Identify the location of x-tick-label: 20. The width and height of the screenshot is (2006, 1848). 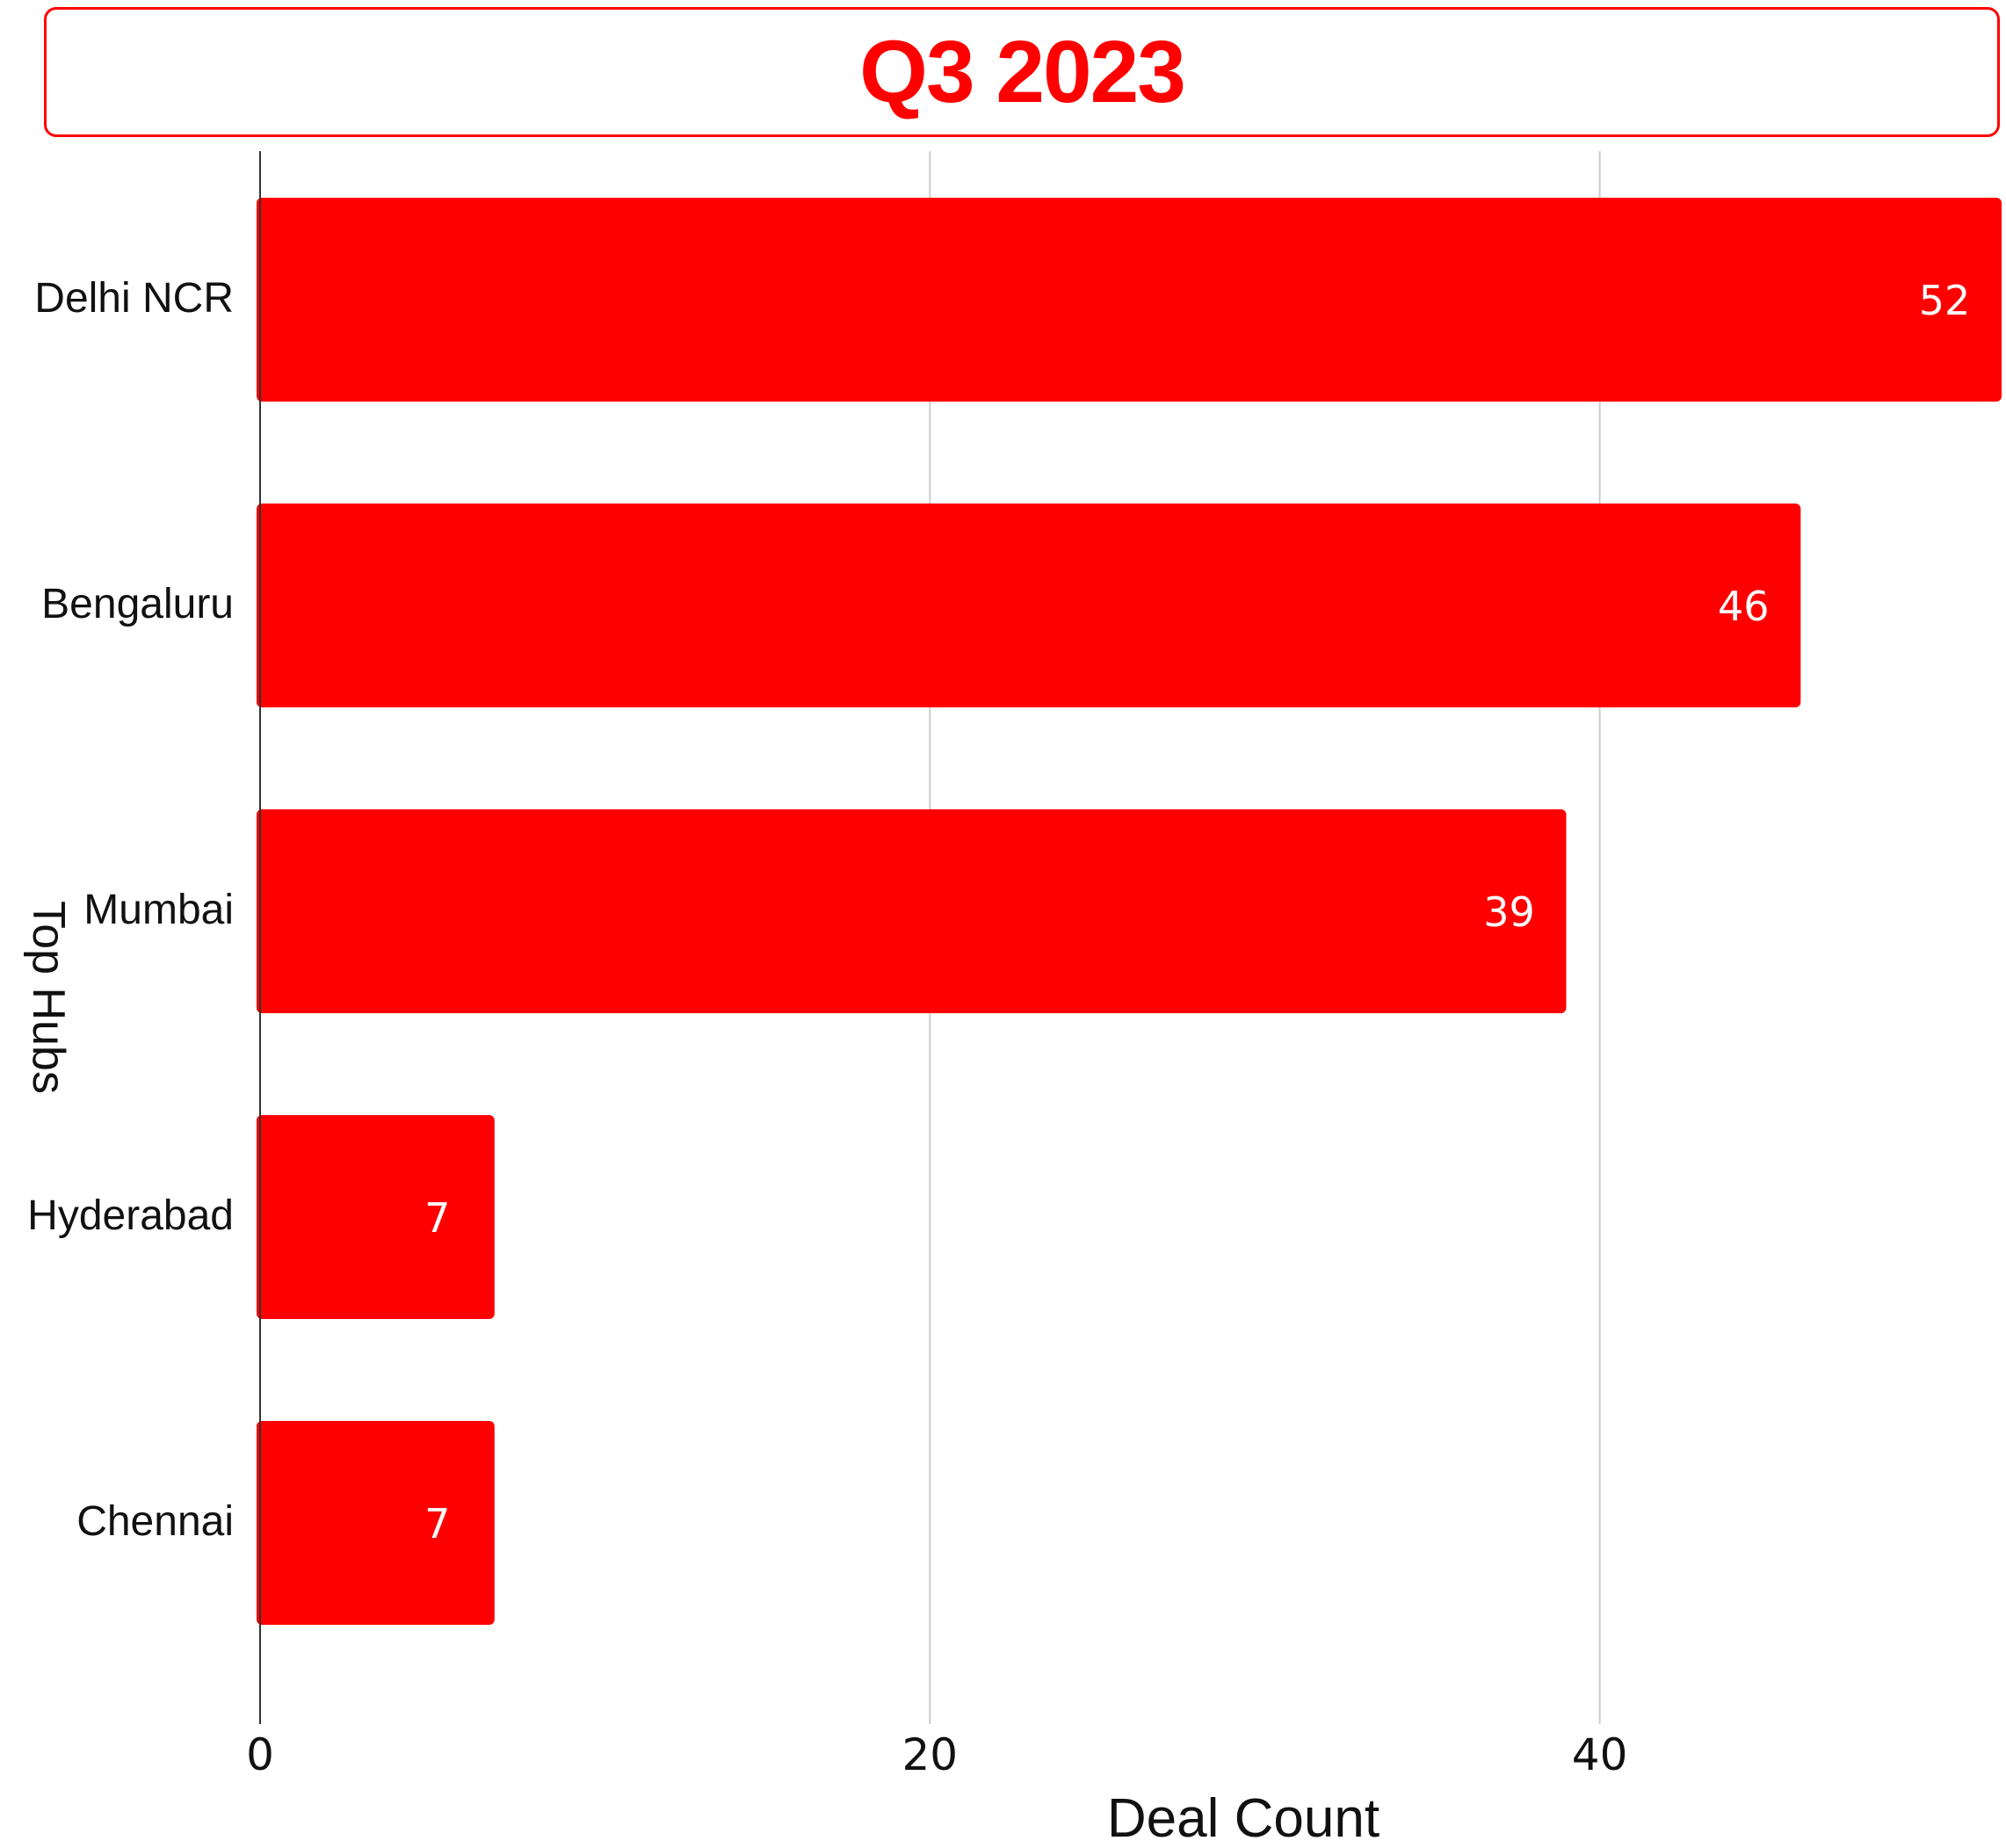
(930, 1754).